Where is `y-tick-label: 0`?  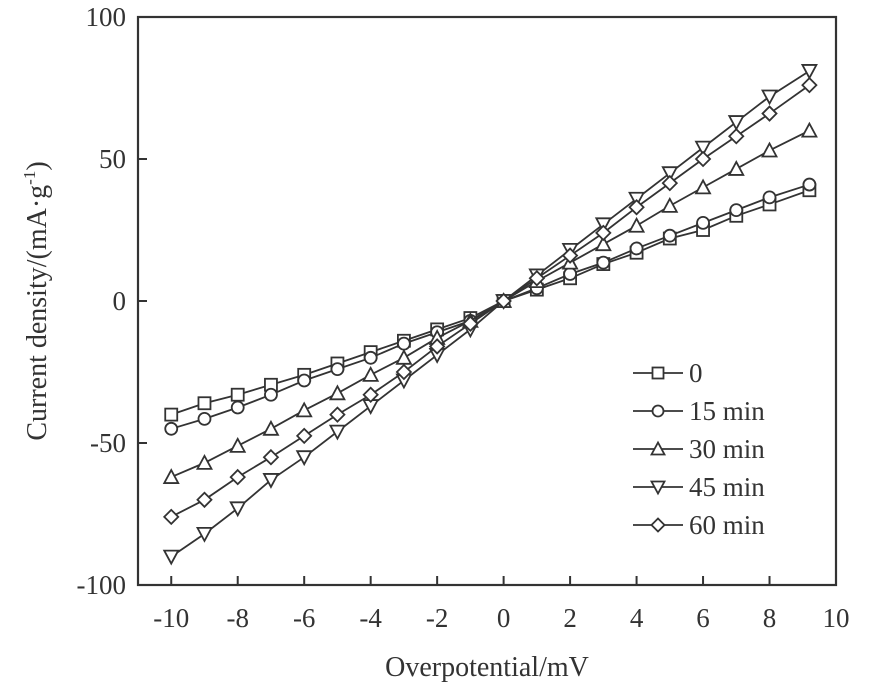 y-tick-label: 0 is located at coordinates (120, 301).